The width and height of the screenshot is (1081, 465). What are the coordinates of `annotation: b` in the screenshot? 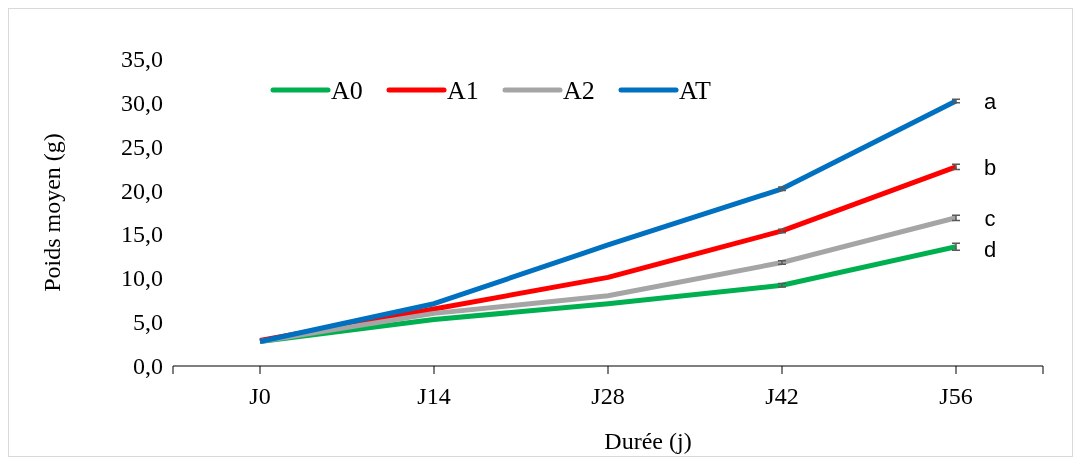 It's located at (990, 167).